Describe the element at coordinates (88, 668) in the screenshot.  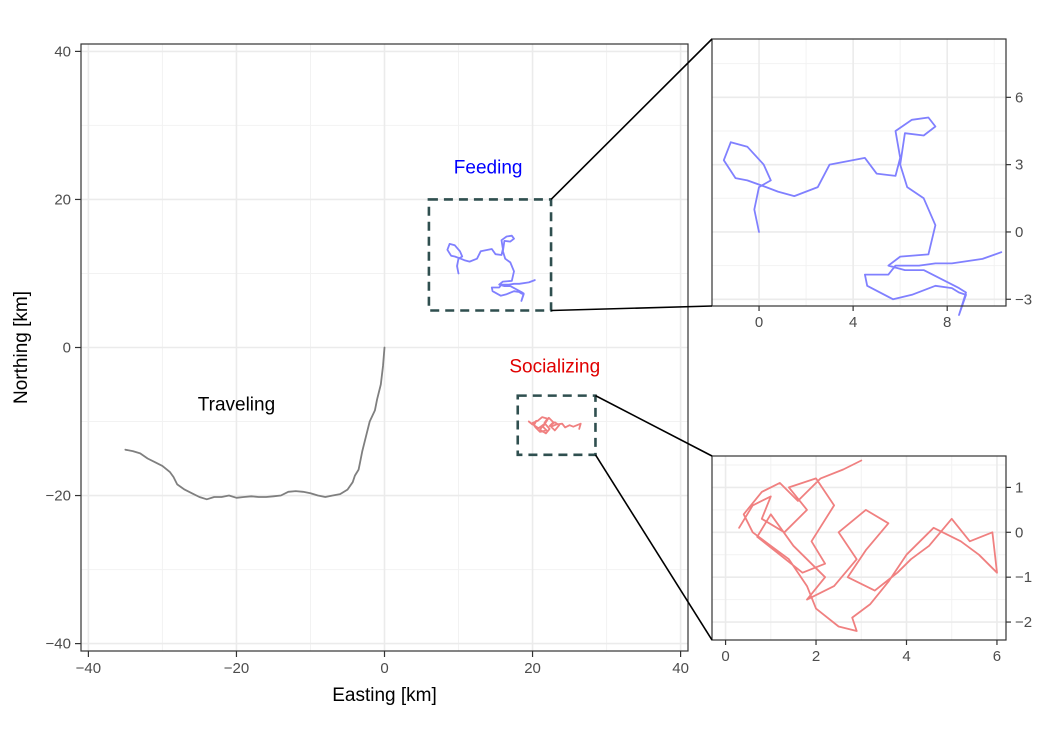
I see `main-x-tick-label: −40` at that location.